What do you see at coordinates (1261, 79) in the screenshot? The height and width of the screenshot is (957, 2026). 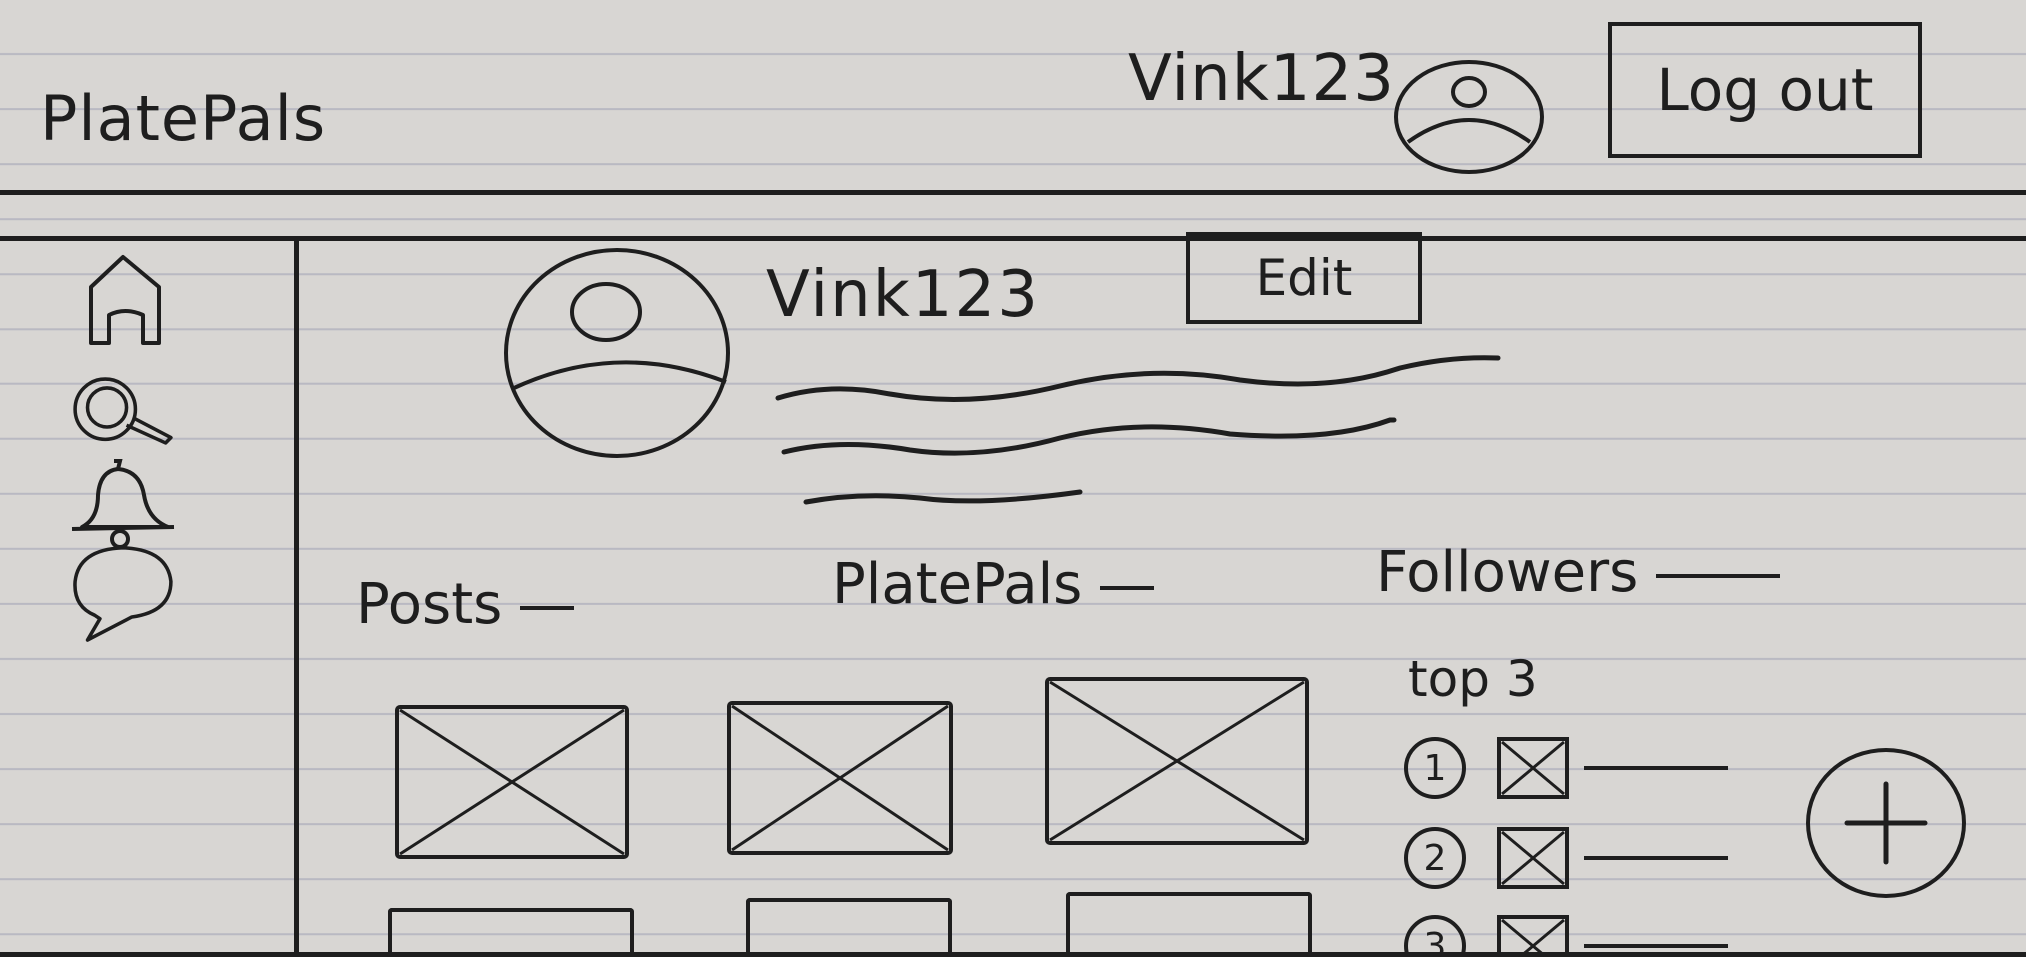 I see `header-username: Vink123` at bounding box center [1261, 79].